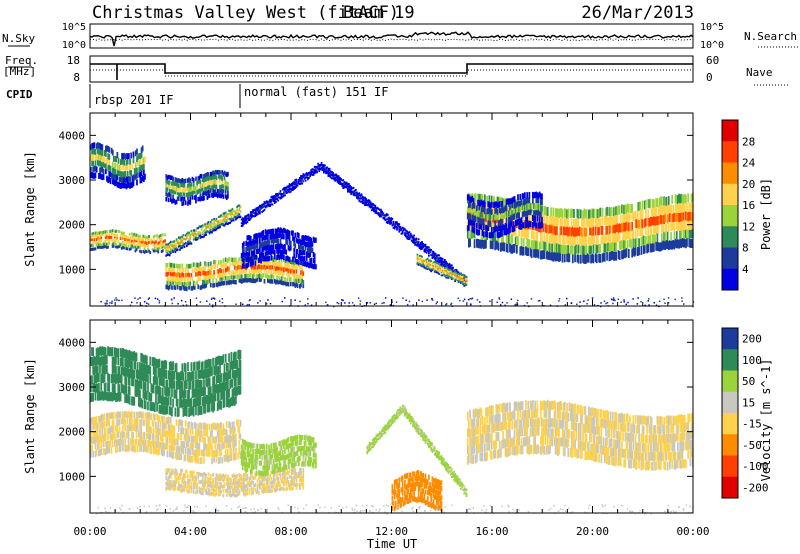 This screenshot has width=800, height=554. What do you see at coordinates (712, 27) in the screenshot?
I see `nsky-tick-top-right: 10^5` at bounding box center [712, 27].